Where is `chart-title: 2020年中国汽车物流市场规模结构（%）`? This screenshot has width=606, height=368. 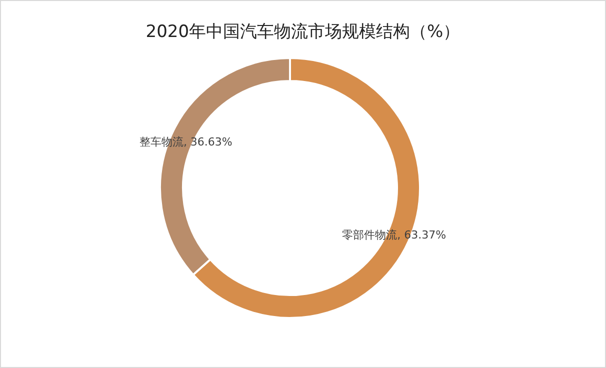
chart-title: 2020年中国汽车物流市场规模结构（%） is located at coordinates (303, 32).